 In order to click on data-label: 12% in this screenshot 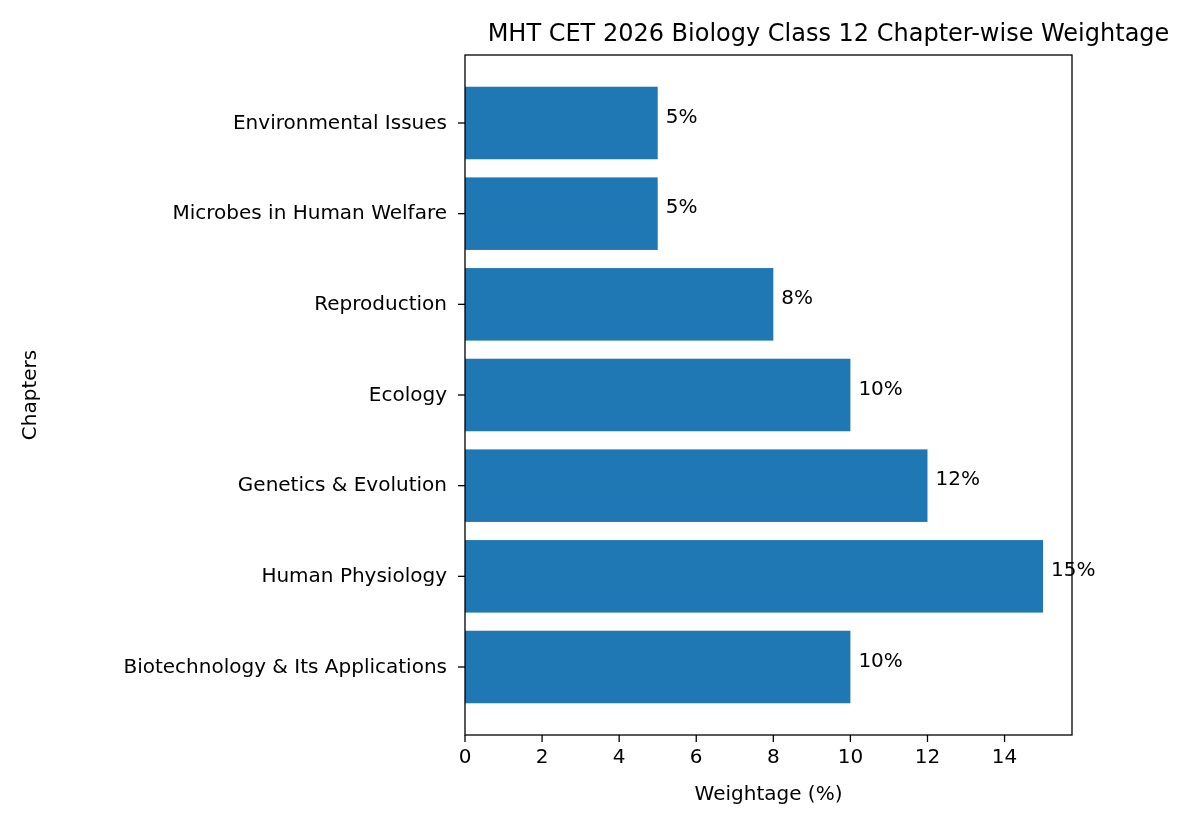, I will do `click(957, 478)`.